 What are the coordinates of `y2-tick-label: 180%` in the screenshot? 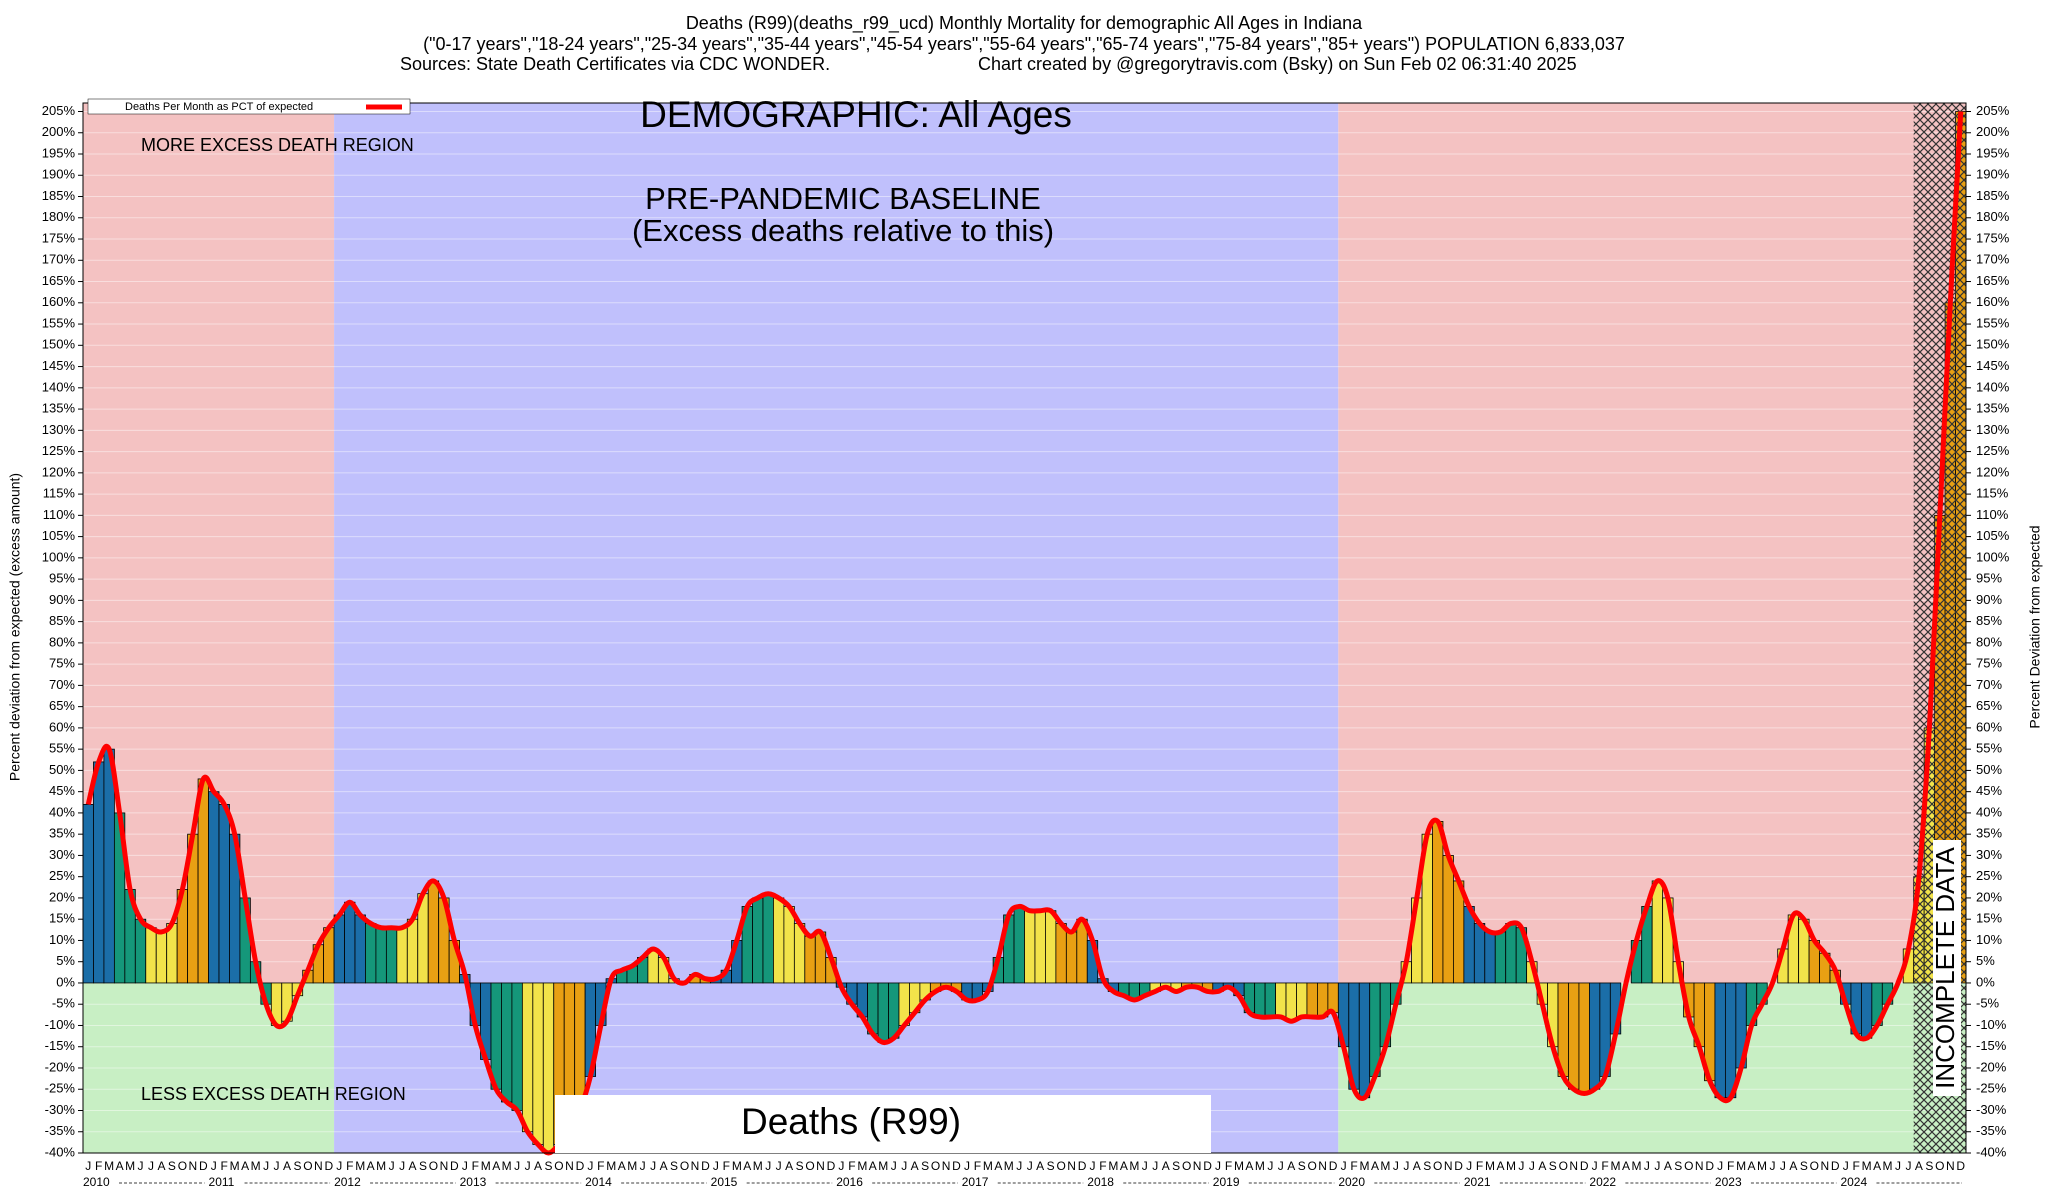 It's located at (1993, 216).